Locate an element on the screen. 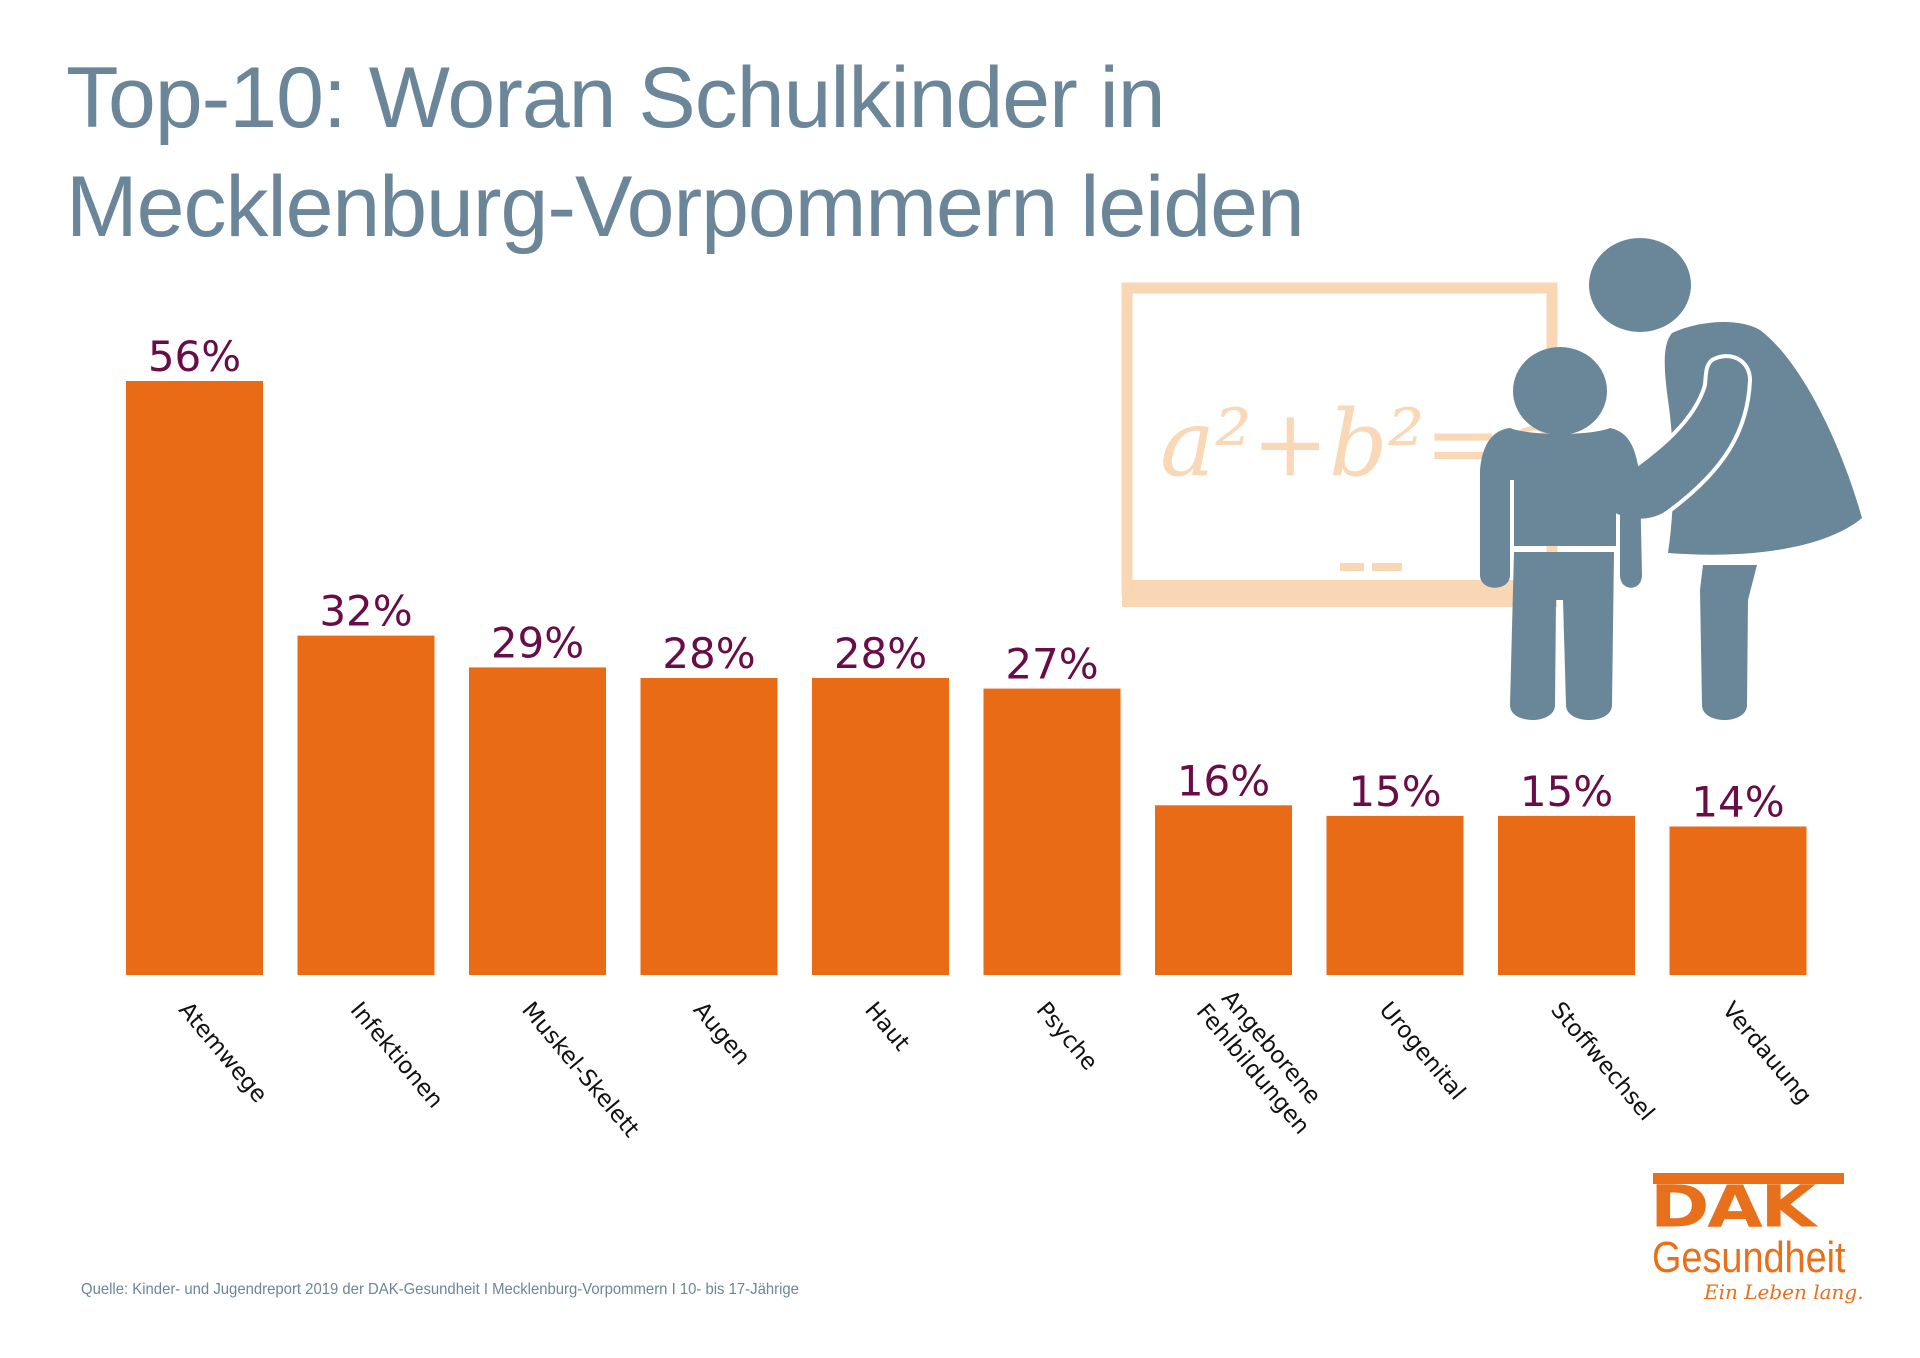 This screenshot has width=1920, height=1358. bar-atemwege is located at coordinates (194, 678).